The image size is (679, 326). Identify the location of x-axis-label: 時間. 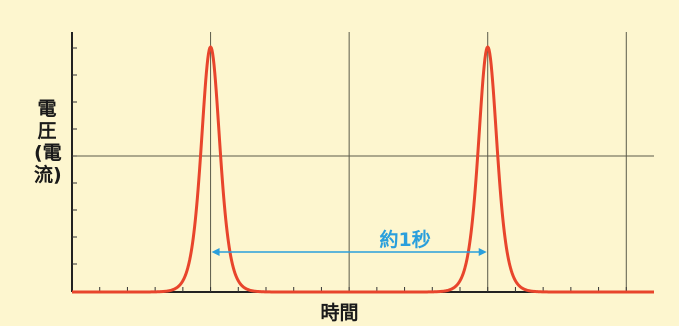
(339, 313).